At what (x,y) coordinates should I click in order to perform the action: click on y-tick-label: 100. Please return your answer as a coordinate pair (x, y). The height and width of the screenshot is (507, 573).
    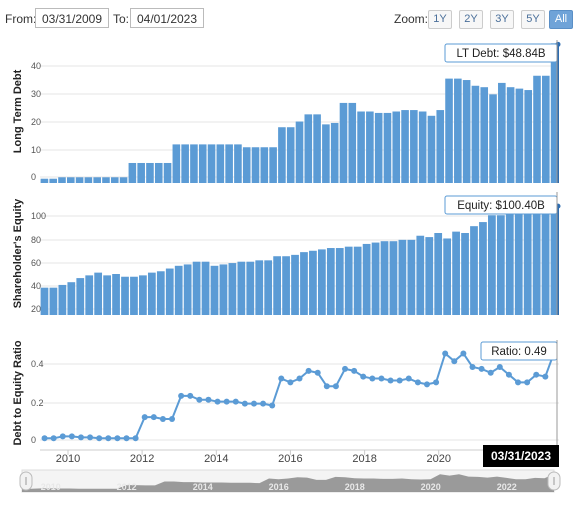
    Looking at the image, I should click on (38, 216).